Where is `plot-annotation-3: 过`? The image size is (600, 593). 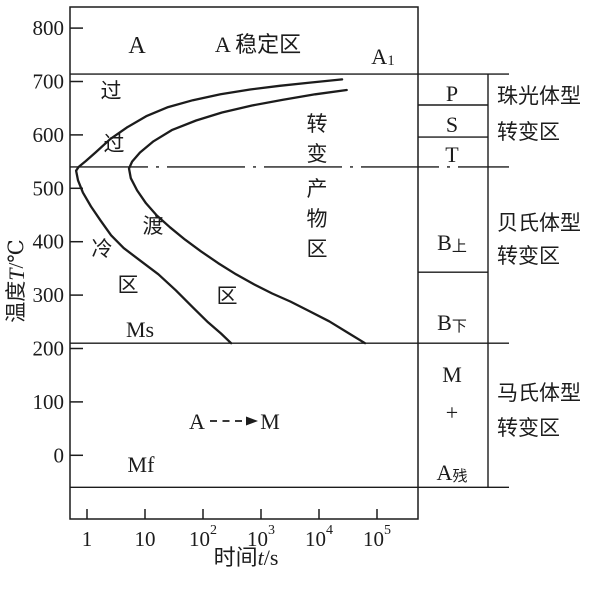 plot-annotation-3: 过 is located at coordinates (111, 91).